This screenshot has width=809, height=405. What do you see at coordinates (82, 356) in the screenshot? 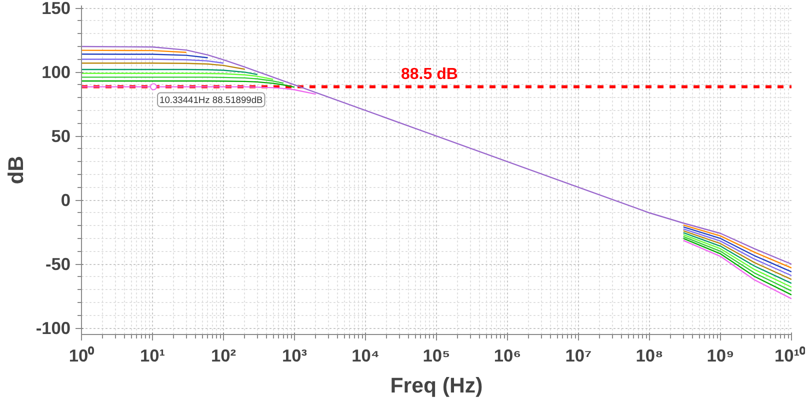
I see `x-tick-label: 10⁰` at bounding box center [82, 356].